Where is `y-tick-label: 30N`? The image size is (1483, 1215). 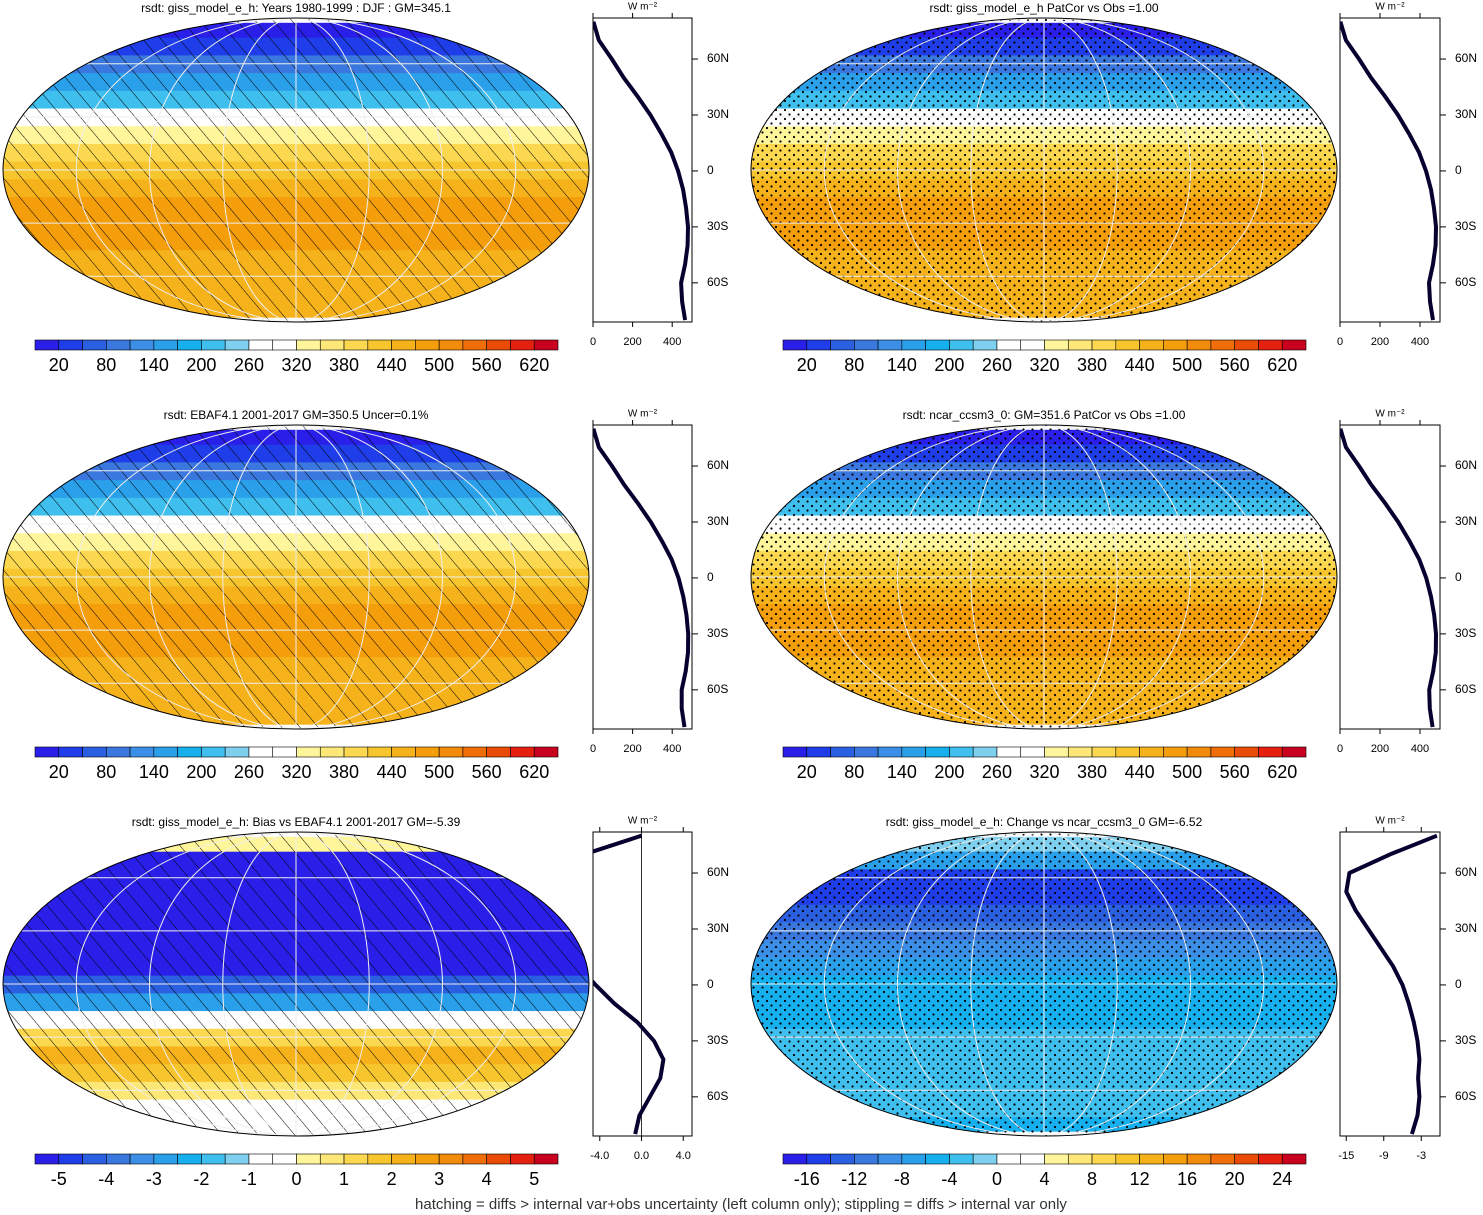 y-tick-label: 30N is located at coordinates (718, 521).